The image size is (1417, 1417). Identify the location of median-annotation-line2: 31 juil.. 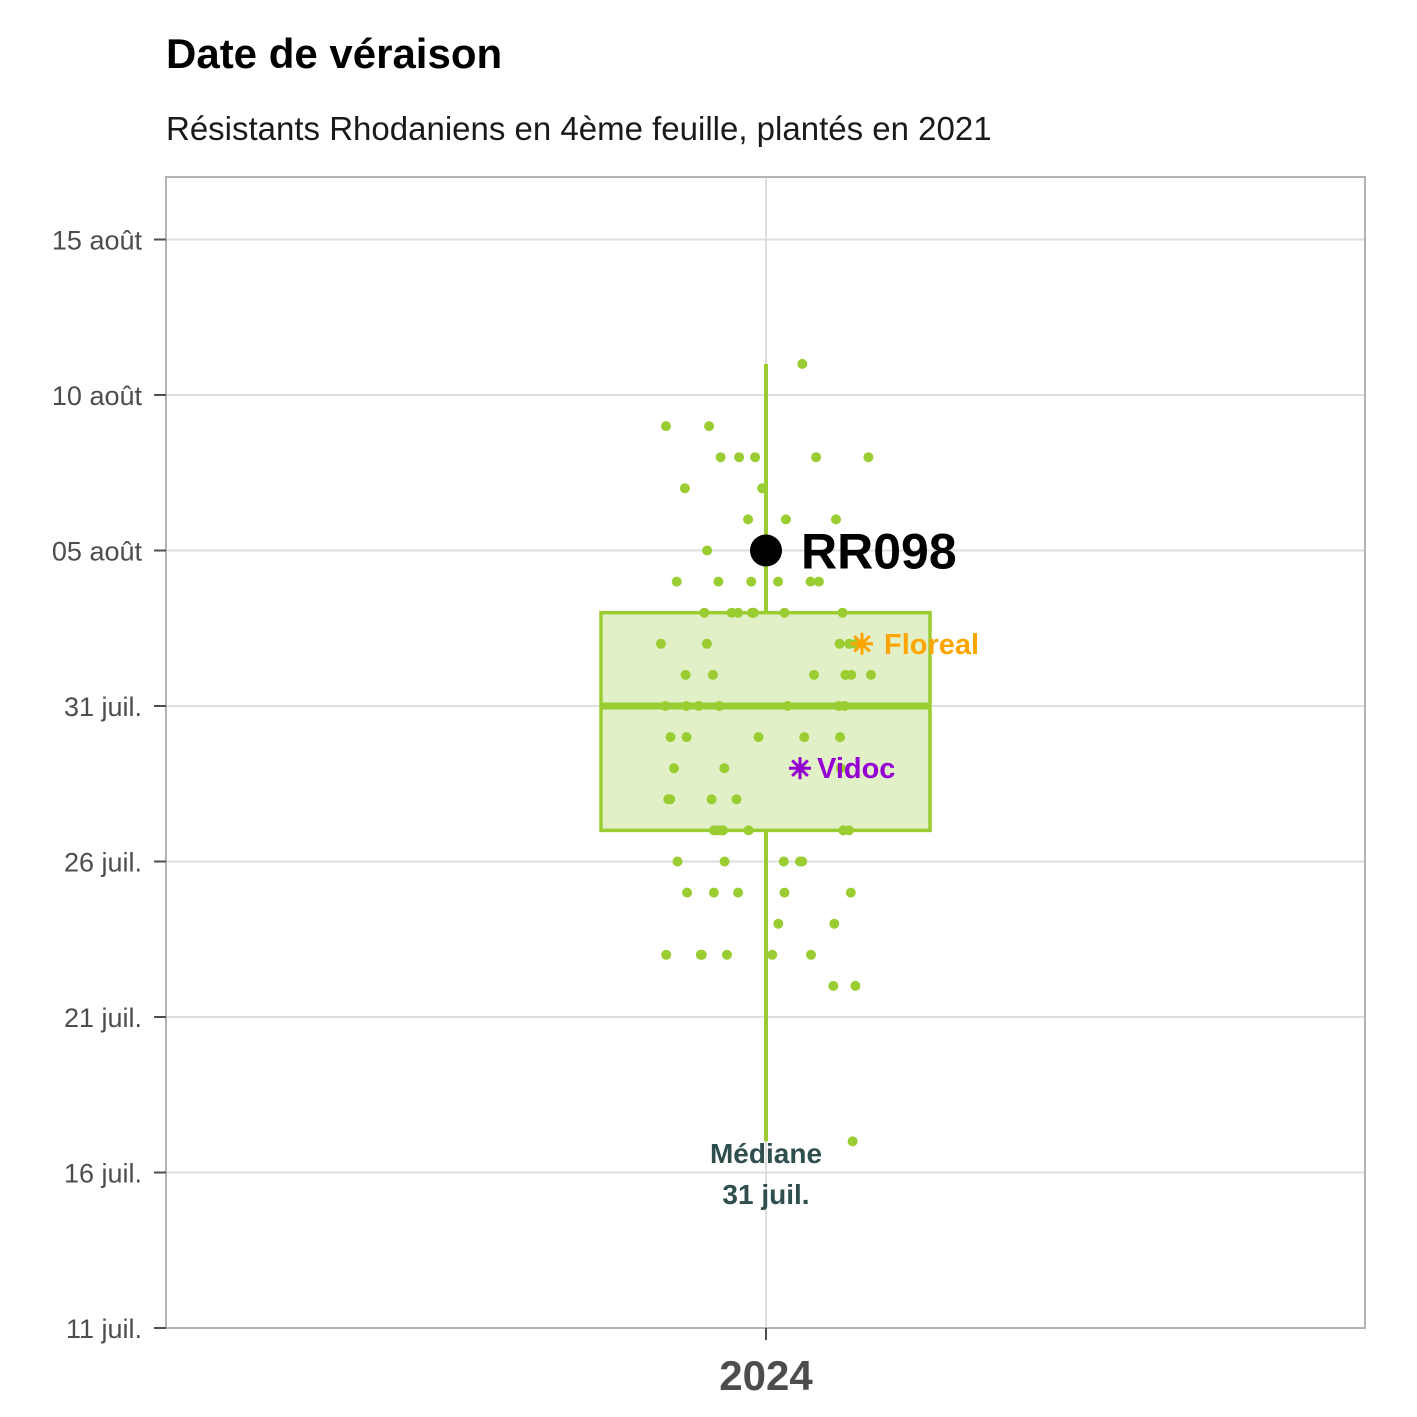
(765, 1194).